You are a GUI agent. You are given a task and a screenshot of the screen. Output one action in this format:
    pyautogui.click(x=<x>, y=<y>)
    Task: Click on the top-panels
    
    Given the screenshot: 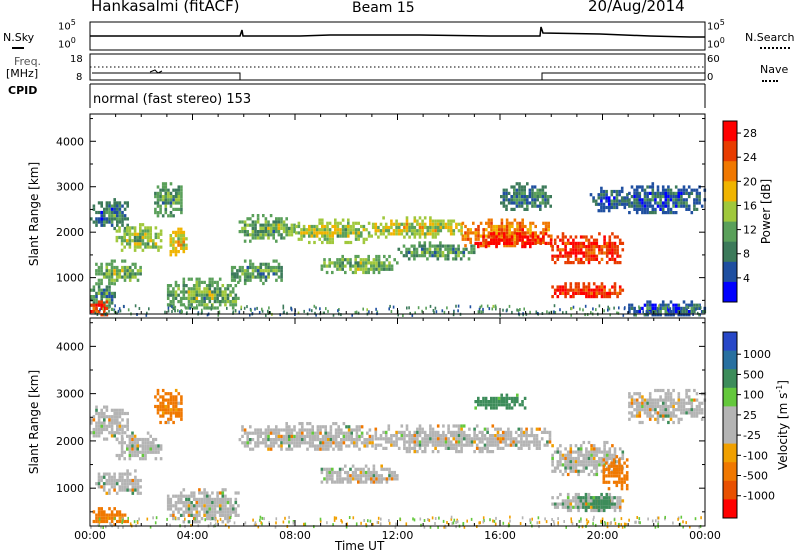 What is the action you would take?
    pyautogui.click(x=397, y=64)
    